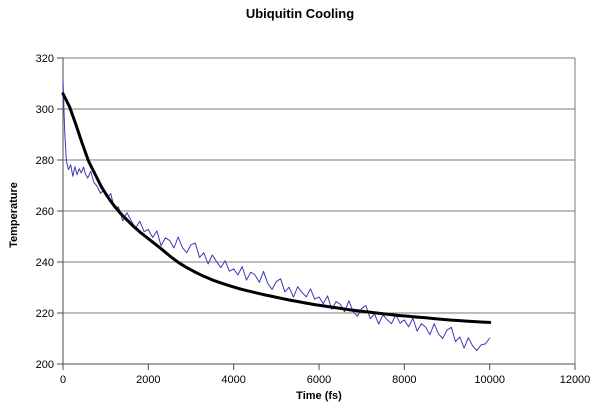  What do you see at coordinates (233, 380) in the screenshot?
I see `x-tick-label: 4000` at bounding box center [233, 380].